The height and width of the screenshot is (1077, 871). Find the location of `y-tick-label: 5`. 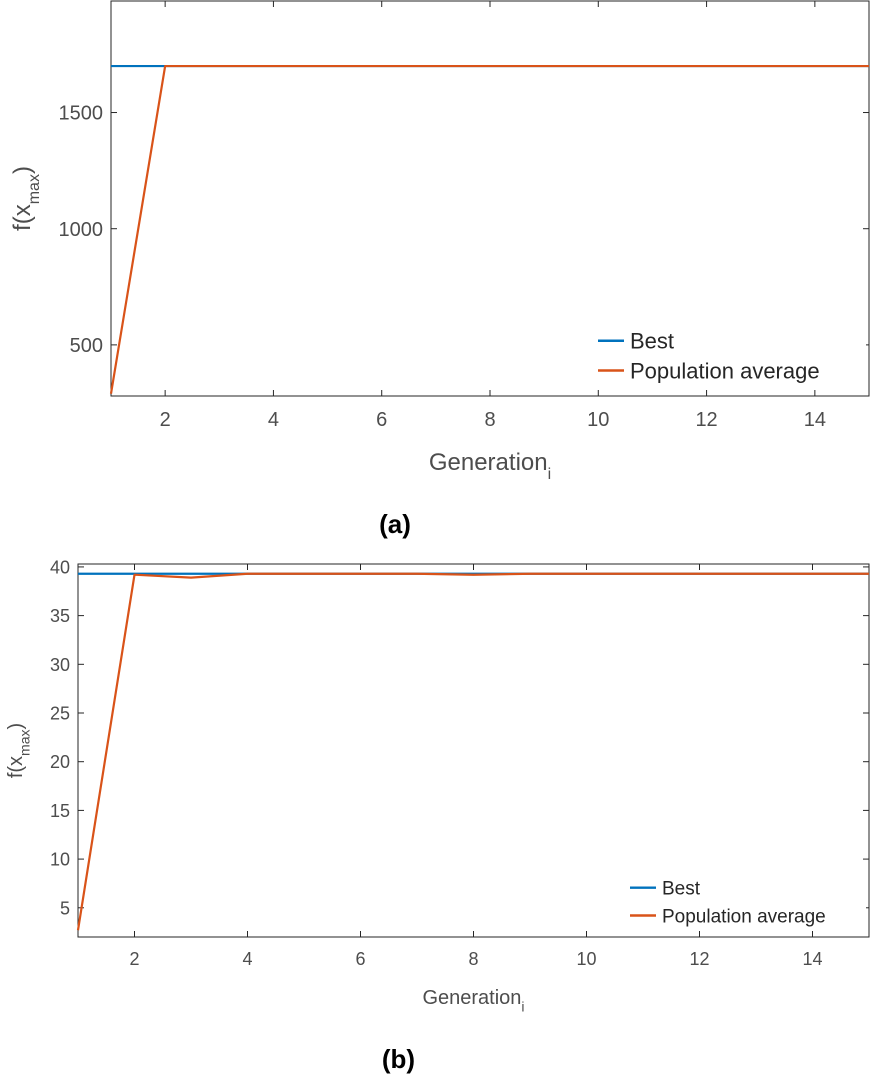

y-tick-label: 5 is located at coordinates (65, 908).